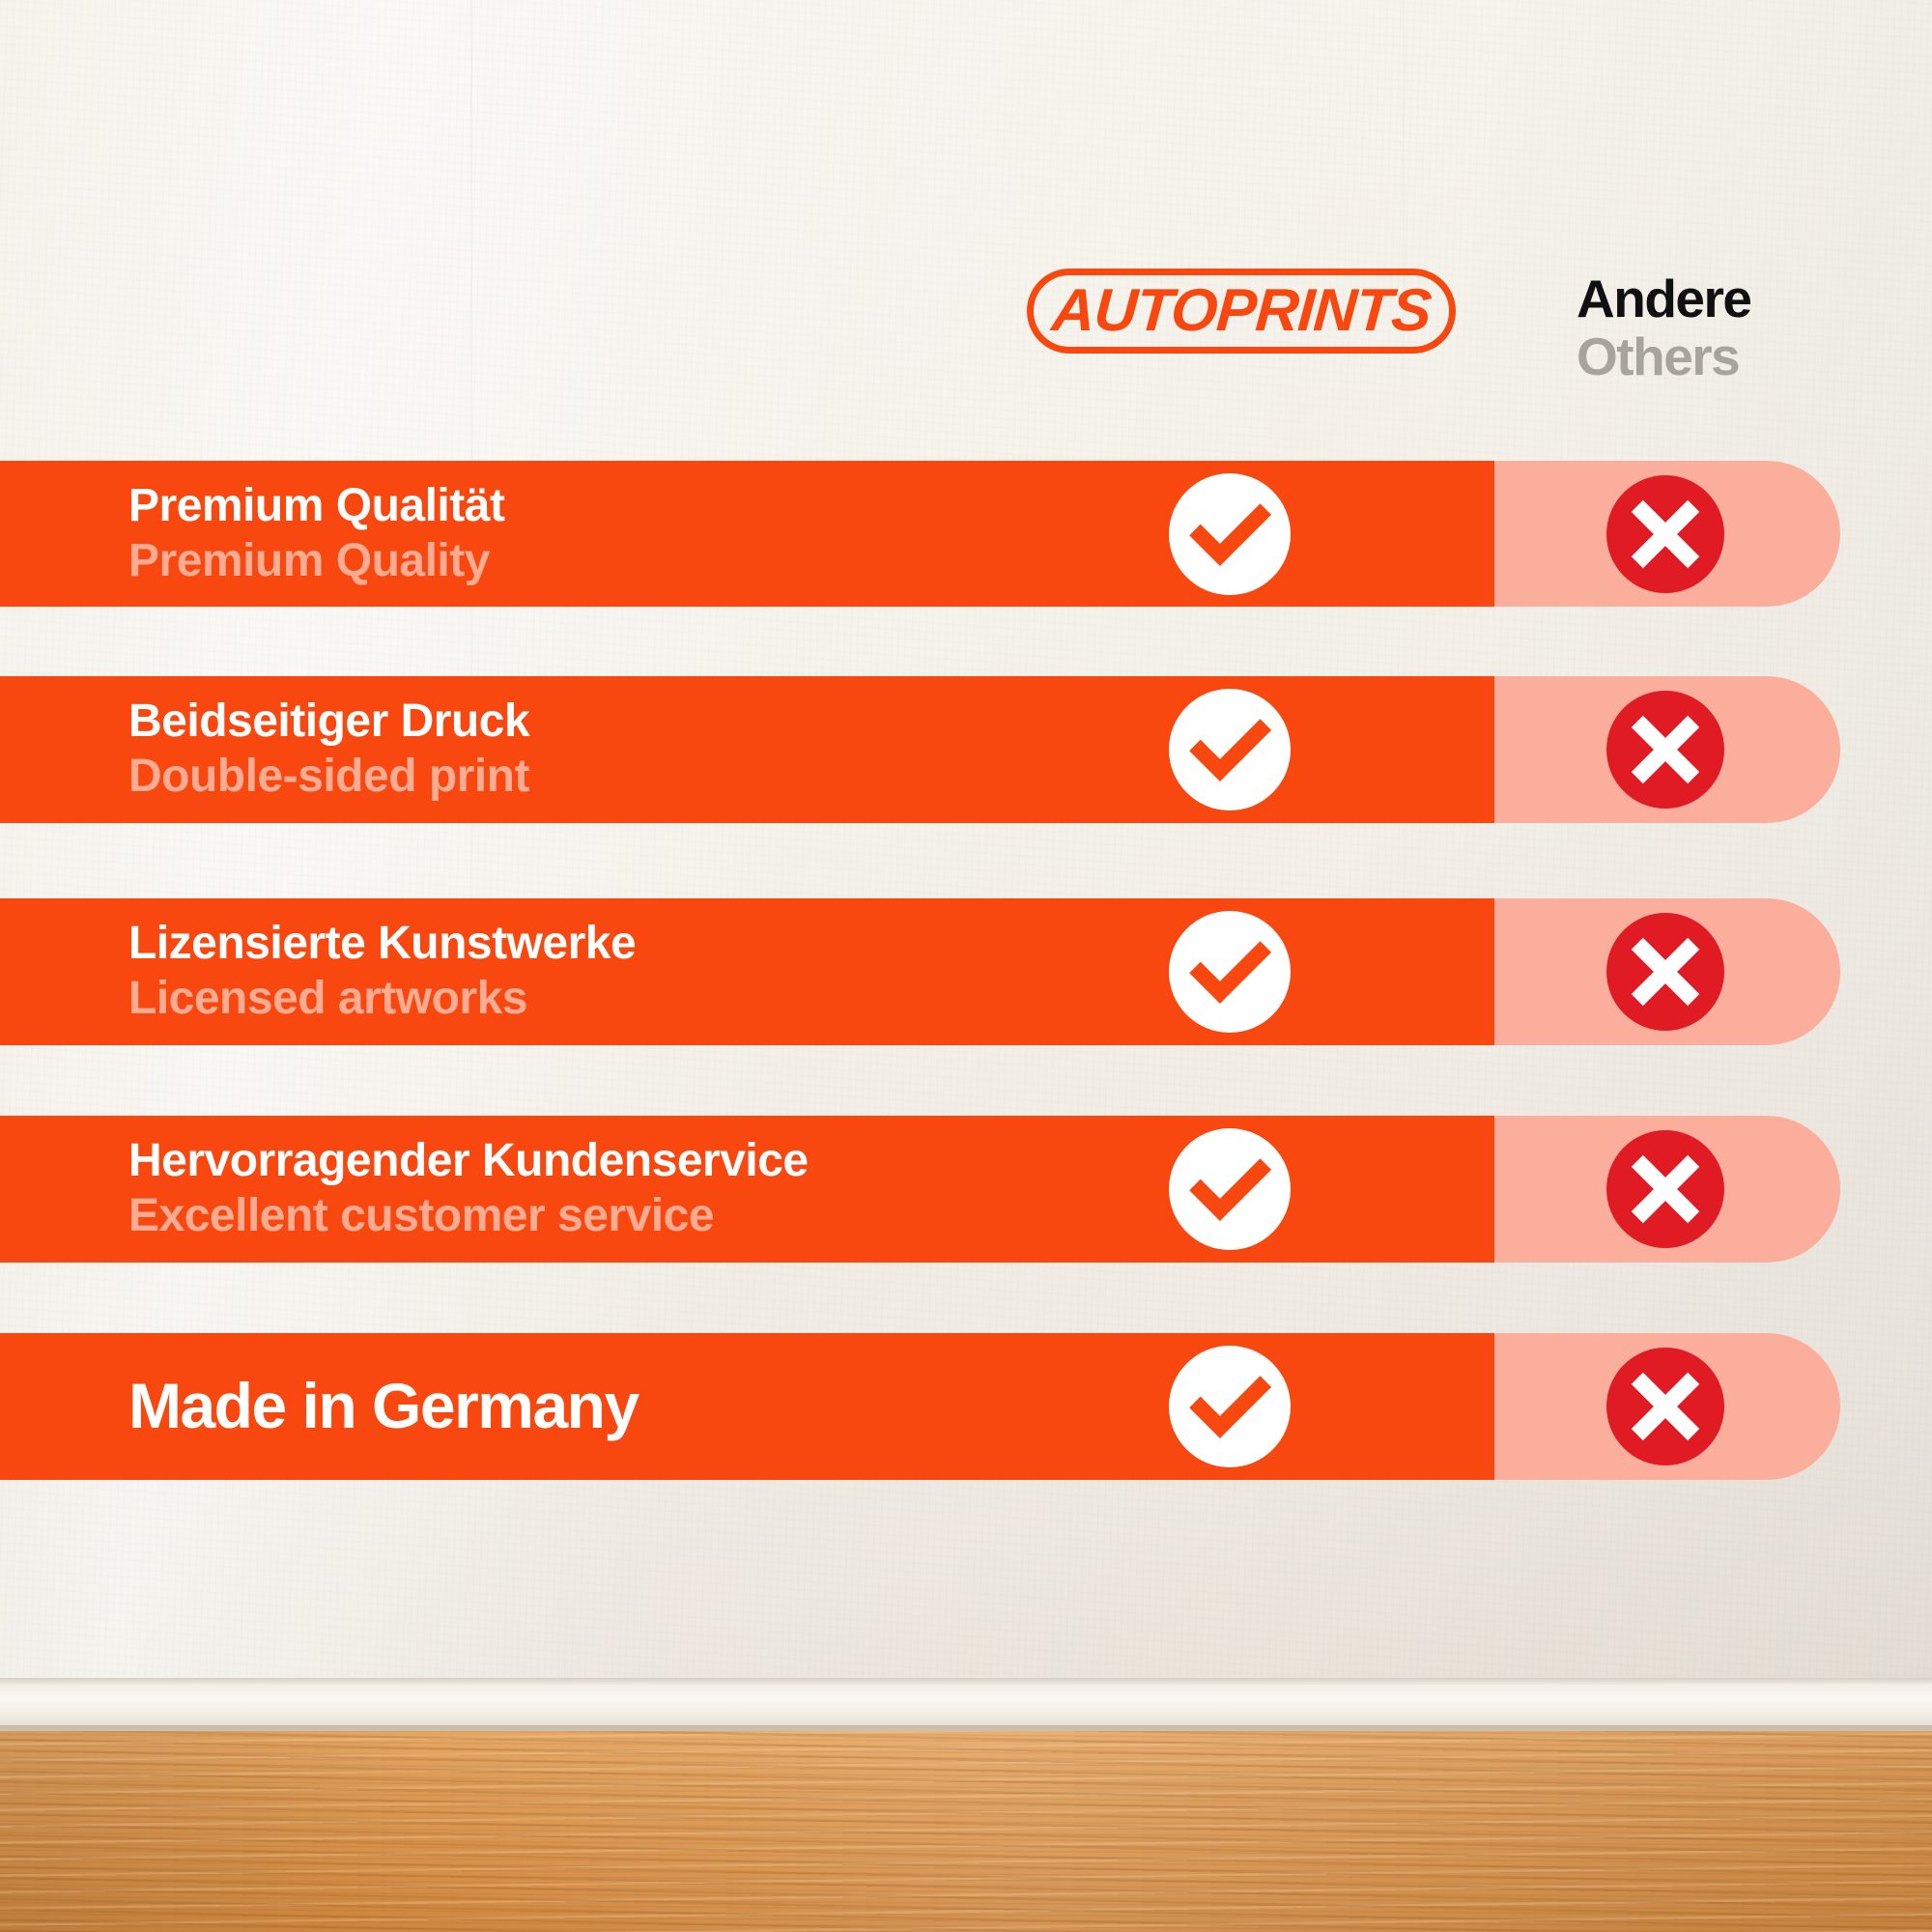 Image resolution: width=1932 pixels, height=1932 pixels. What do you see at coordinates (920, 1406) in the screenshot?
I see `feature-row: Made in Germany` at bounding box center [920, 1406].